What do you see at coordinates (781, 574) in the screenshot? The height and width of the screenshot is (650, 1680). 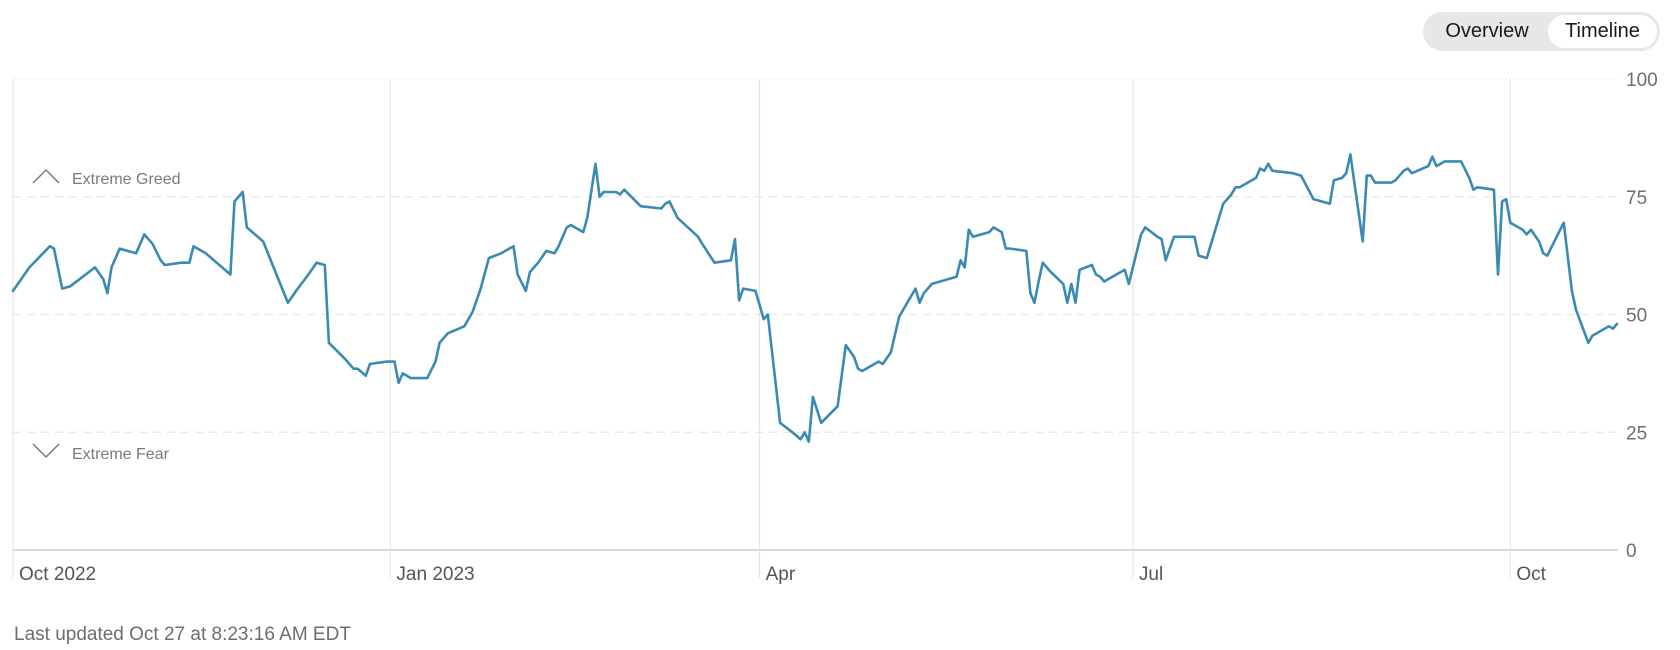 I see `x-tick-label: Apr` at bounding box center [781, 574].